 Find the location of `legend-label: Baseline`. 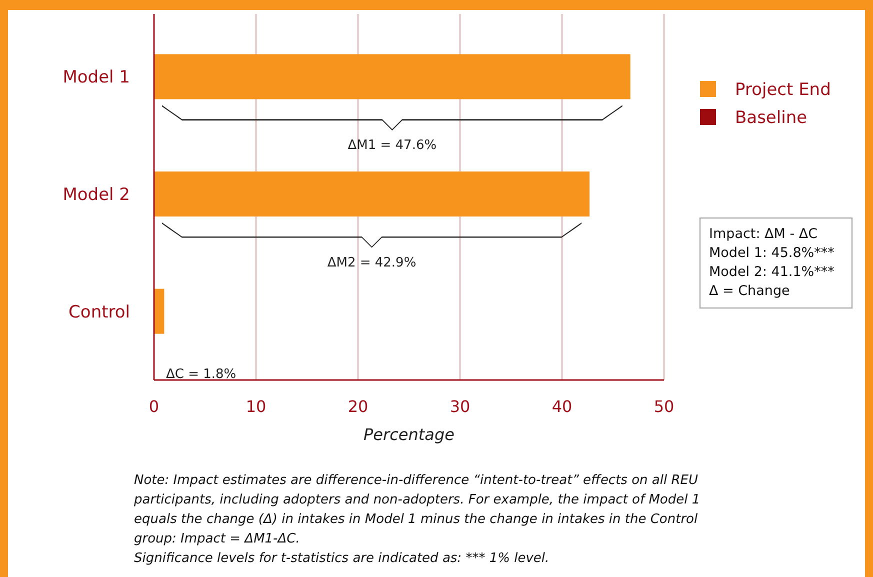

legend-label: Baseline is located at coordinates (771, 118).